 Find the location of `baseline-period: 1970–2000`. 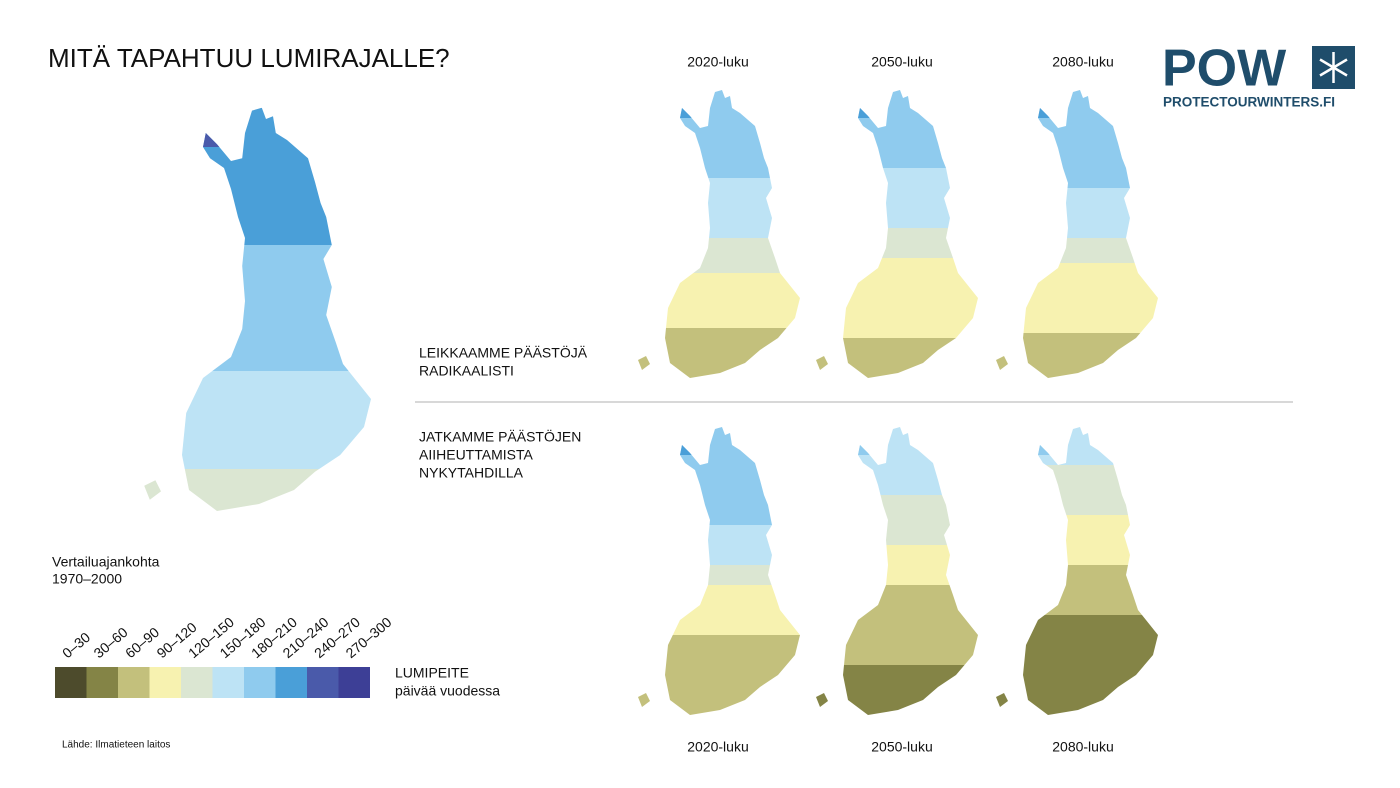

baseline-period: 1970–2000 is located at coordinates (87, 579).